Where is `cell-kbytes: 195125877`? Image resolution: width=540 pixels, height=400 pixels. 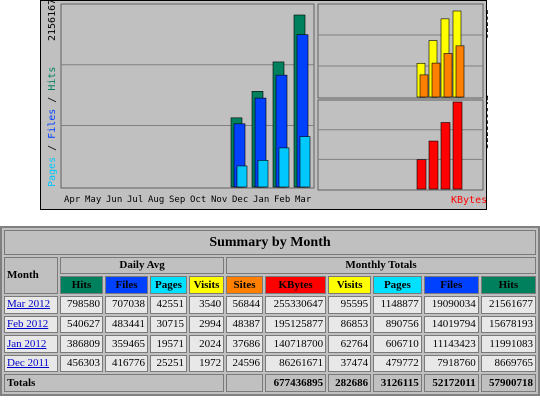
cell-kbytes: 195125877 is located at coordinates (295, 324).